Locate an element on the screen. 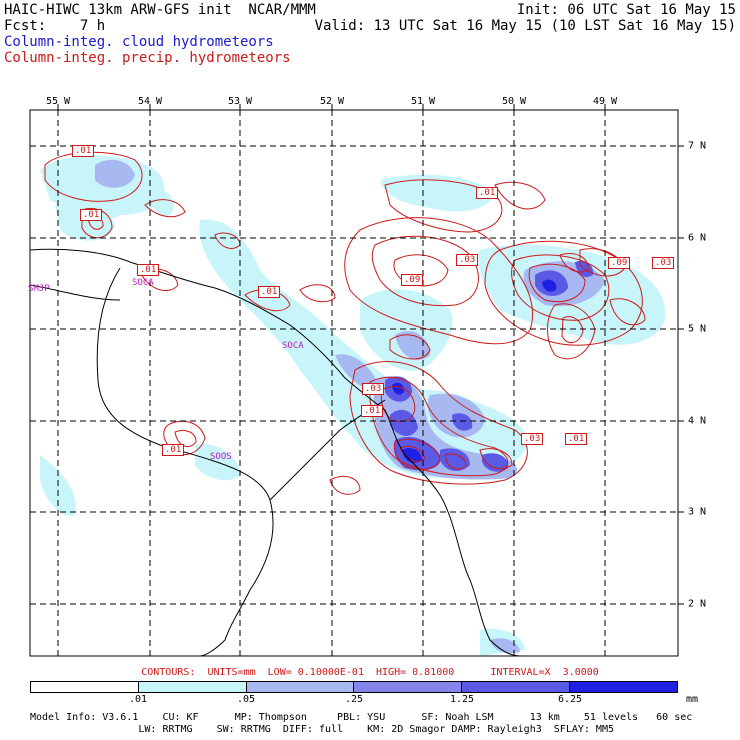 The height and width of the screenshot is (740, 740). station-soos: SOOS is located at coordinates (221, 457).